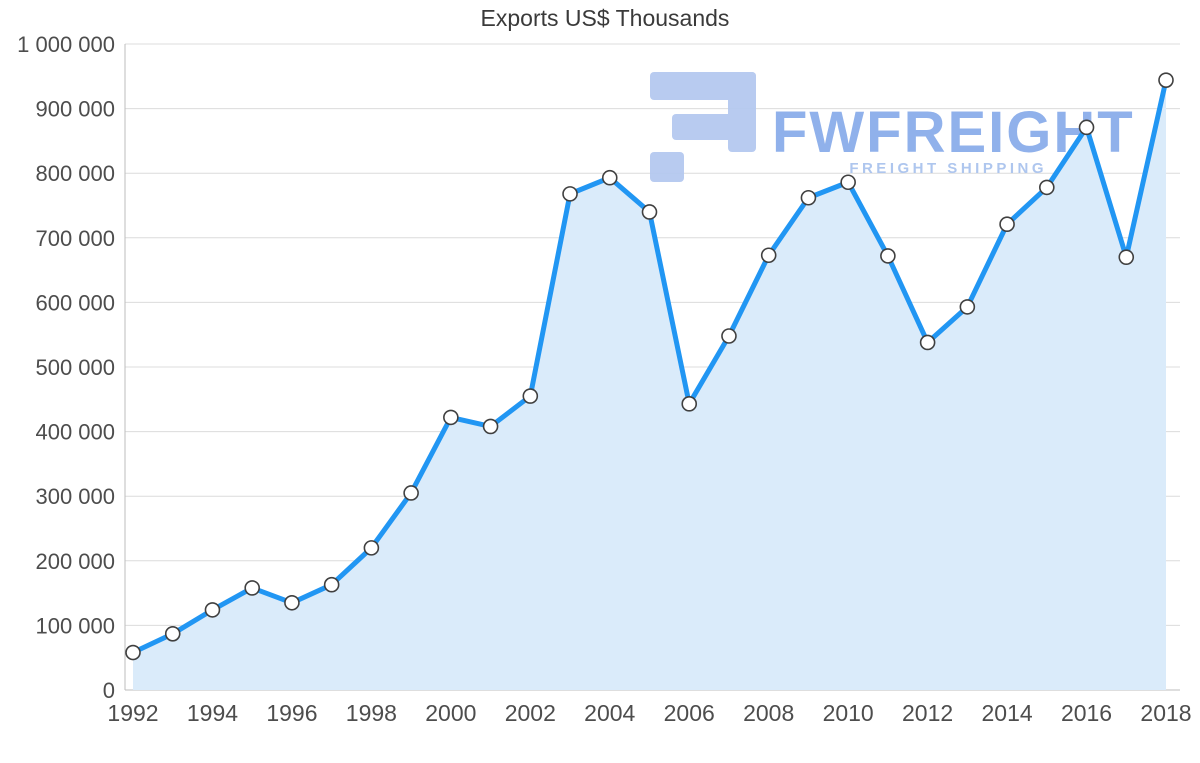  I want to click on y-tick-label: 0, so click(109, 690).